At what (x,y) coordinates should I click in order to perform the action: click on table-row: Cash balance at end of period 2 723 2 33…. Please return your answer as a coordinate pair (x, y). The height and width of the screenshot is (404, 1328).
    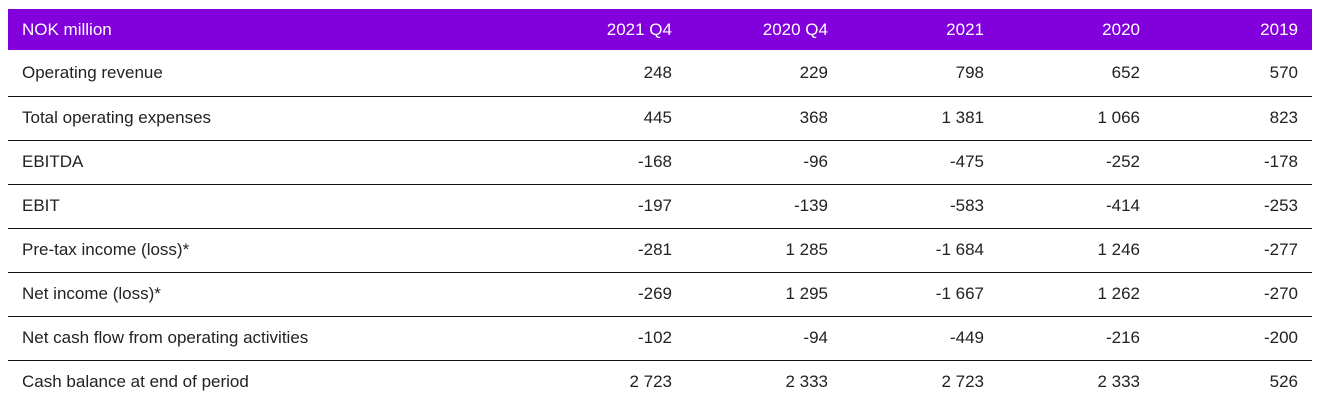
    Looking at the image, I should click on (660, 382).